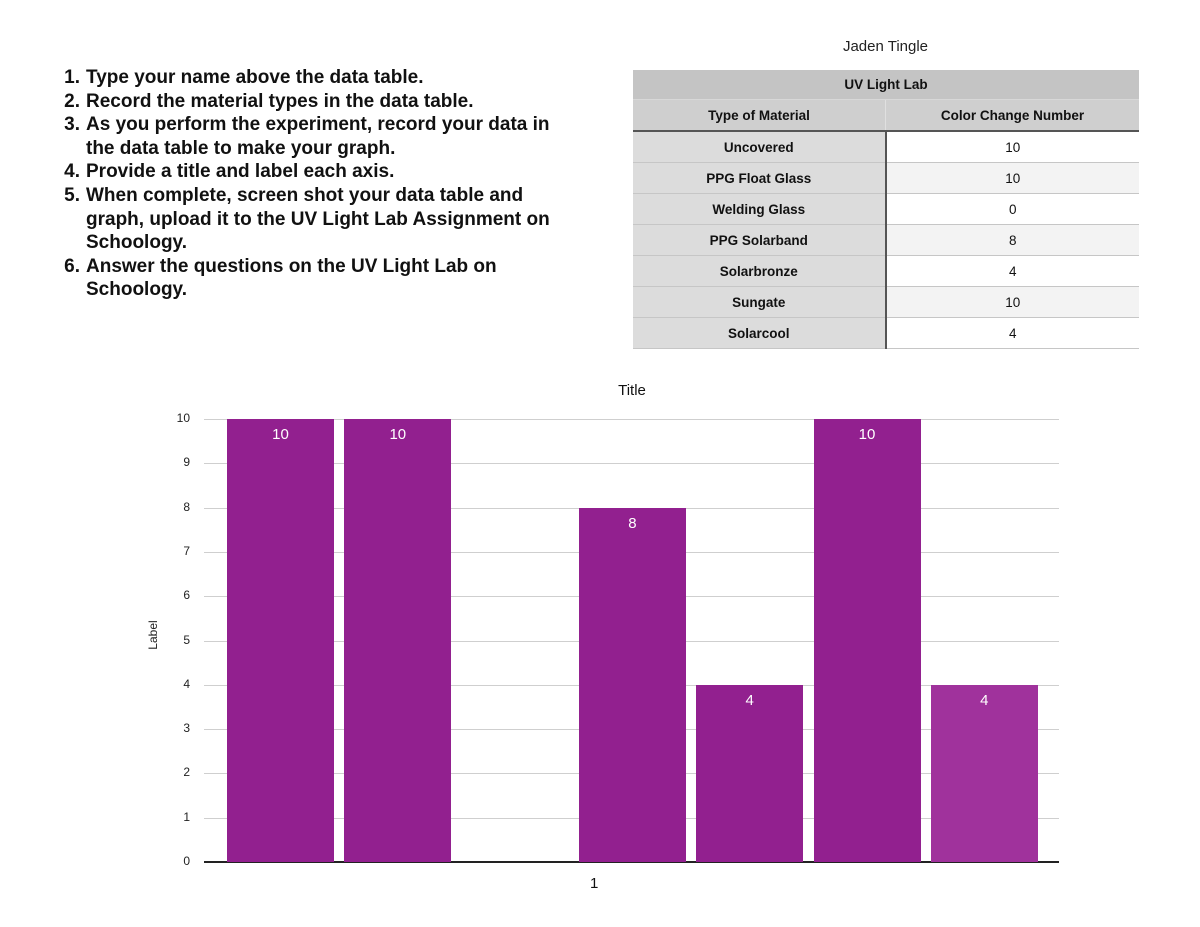  Describe the element at coordinates (631, 862) in the screenshot. I see `x-axis-line` at that location.